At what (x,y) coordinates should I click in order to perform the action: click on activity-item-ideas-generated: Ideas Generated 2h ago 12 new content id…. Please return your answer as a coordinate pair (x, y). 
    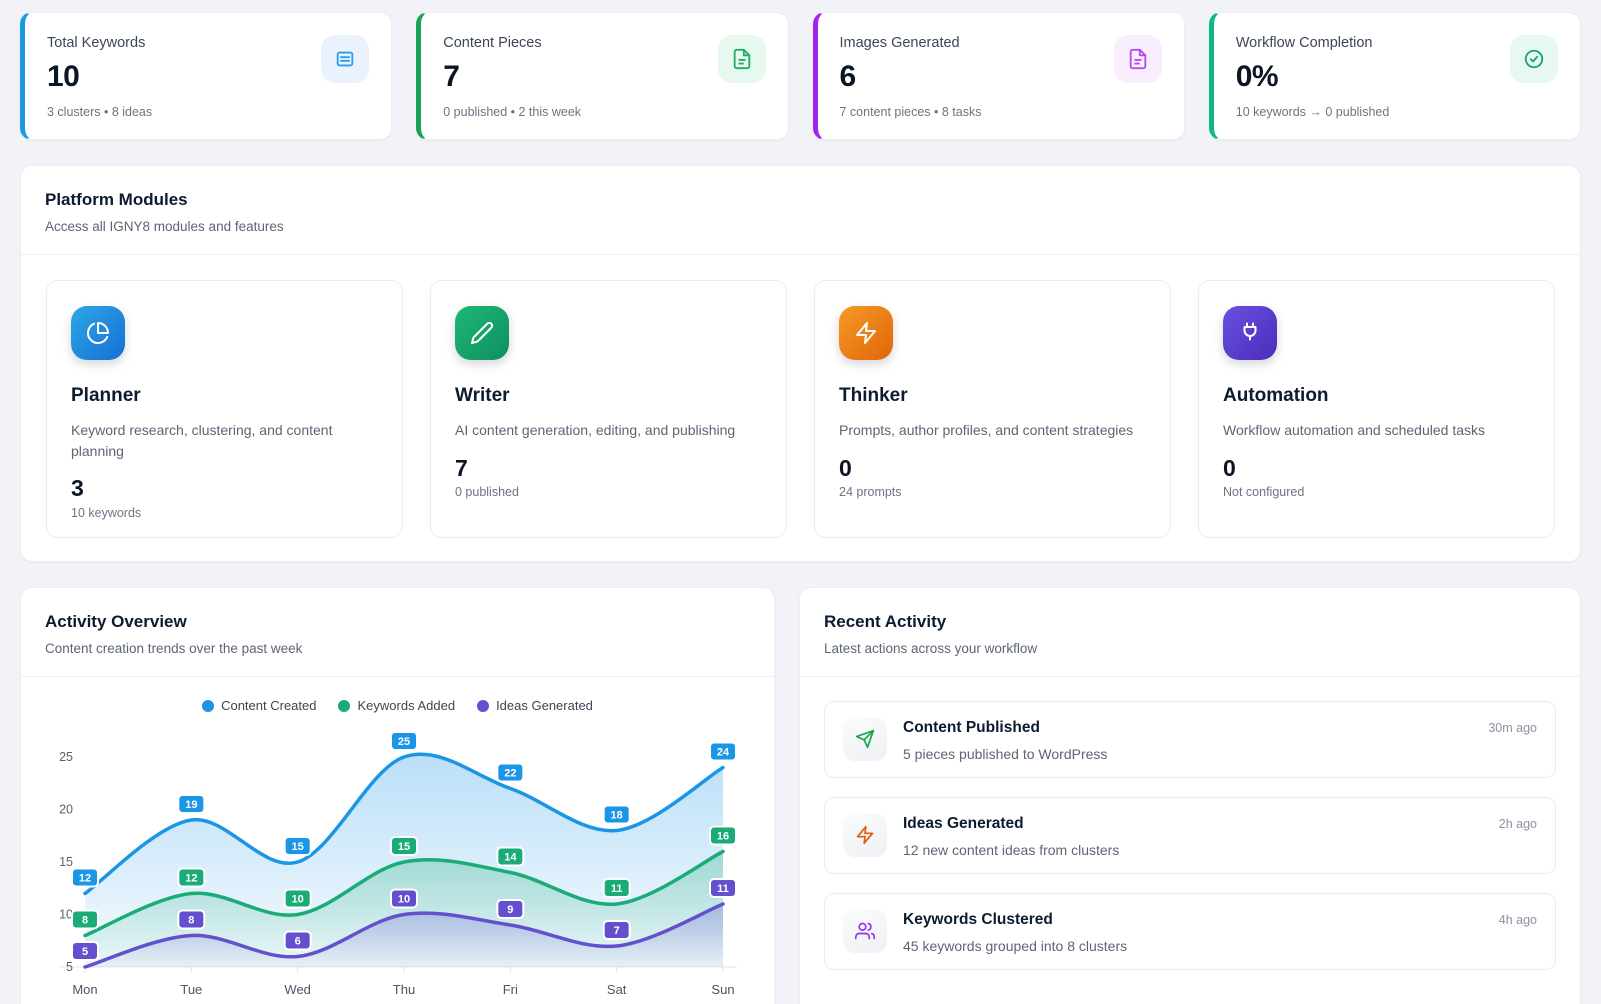
    Looking at the image, I should click on (1190, 835).